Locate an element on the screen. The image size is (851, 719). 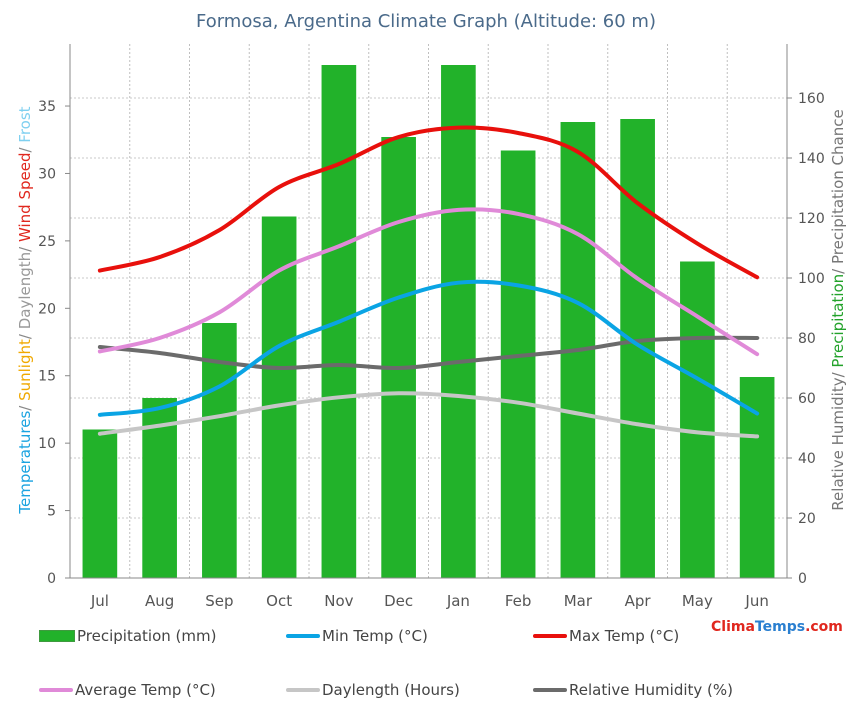
right-tick-label: 60 is located at coordinates (807, 399).